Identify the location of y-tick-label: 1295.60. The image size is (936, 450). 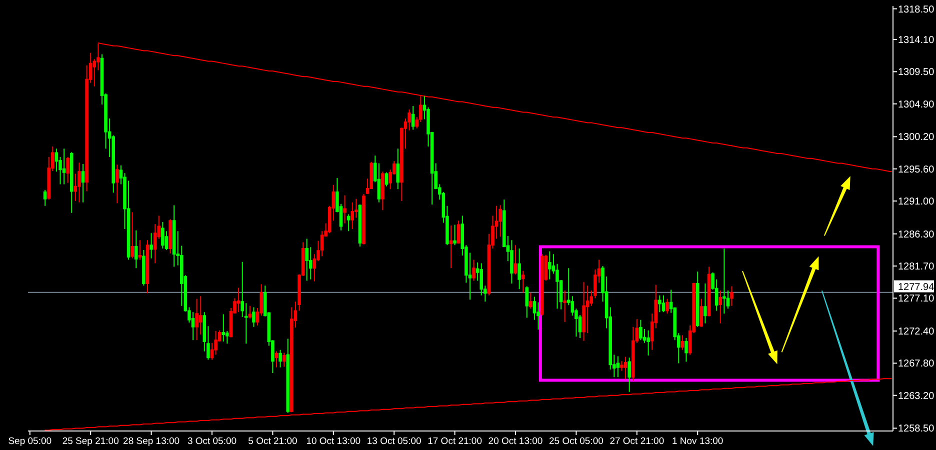
(916, 170).